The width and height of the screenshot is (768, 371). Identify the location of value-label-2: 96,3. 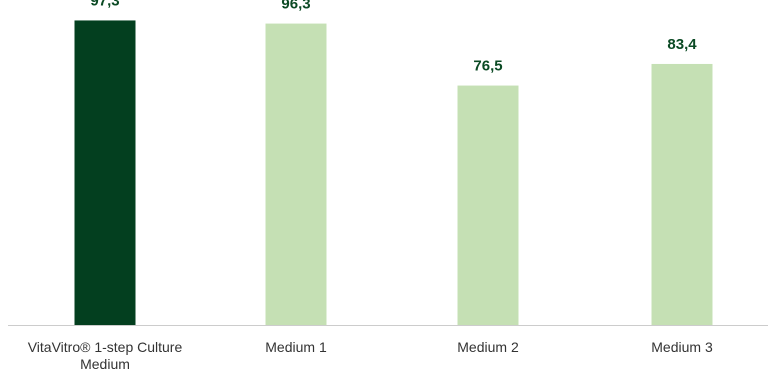
(295, 6).